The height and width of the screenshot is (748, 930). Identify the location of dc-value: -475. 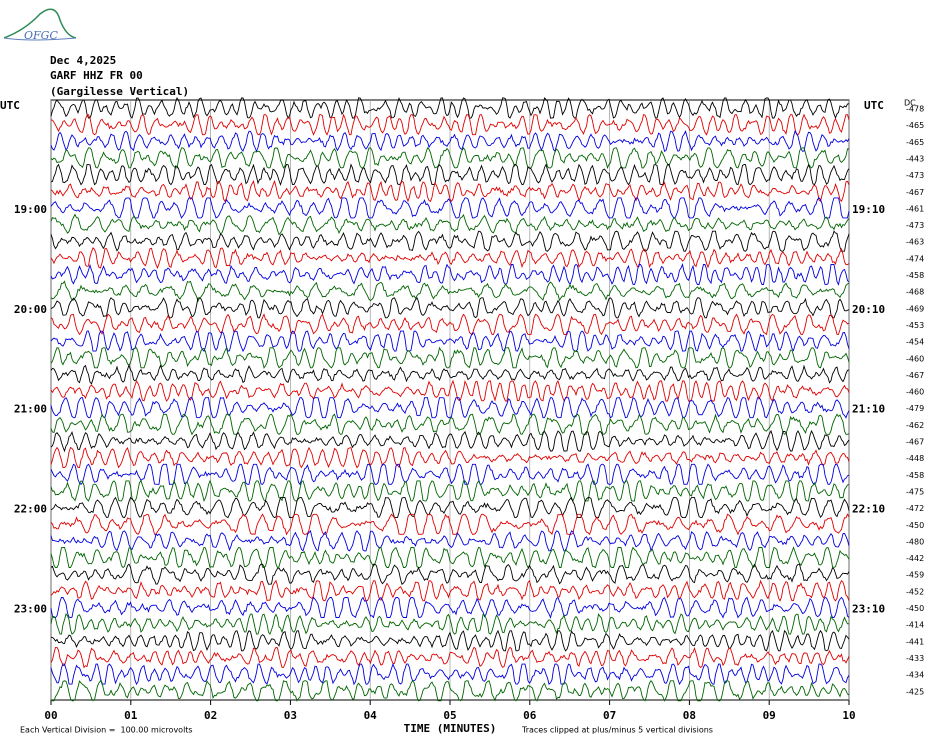
(915, 491).